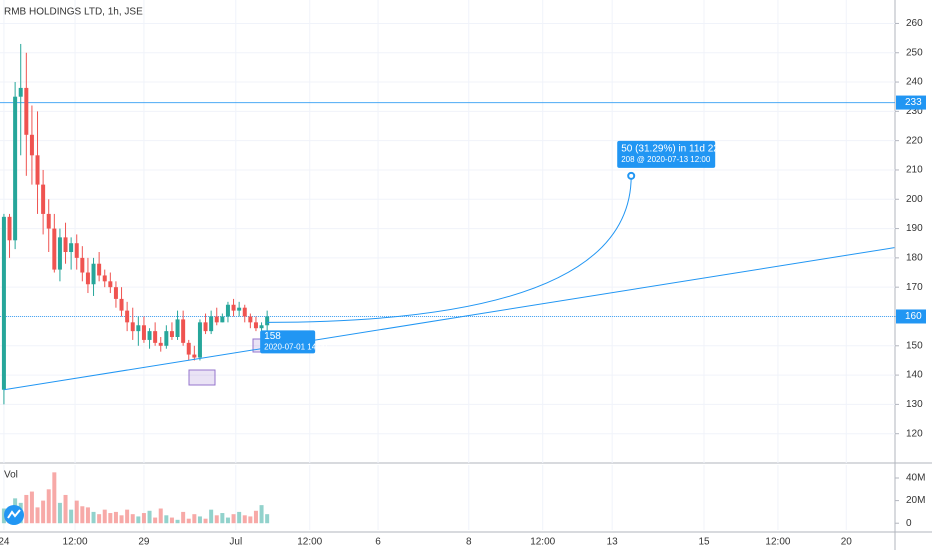  What do you see at coordinates (631, 175) in the screenshot?
I see `projection-end` at bounding box center [631, 175].